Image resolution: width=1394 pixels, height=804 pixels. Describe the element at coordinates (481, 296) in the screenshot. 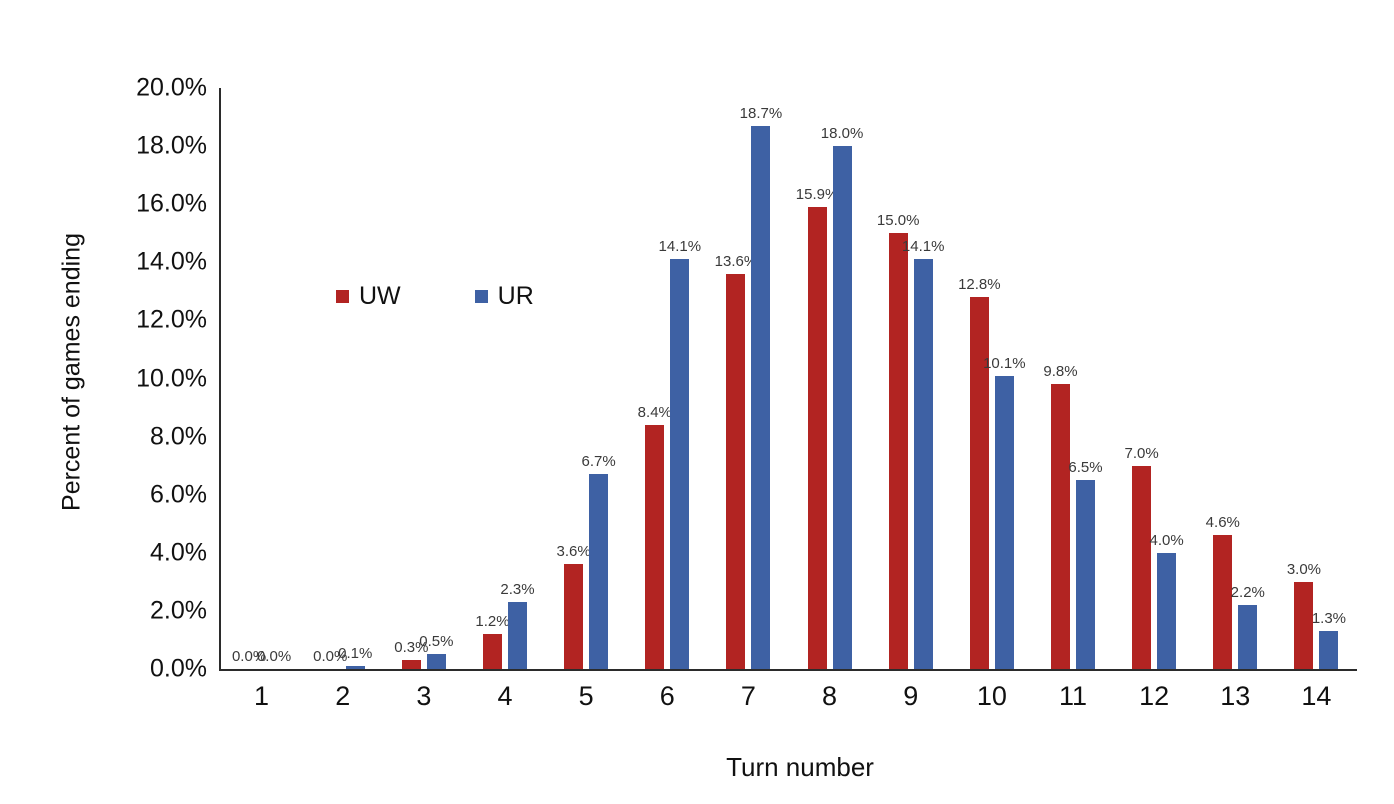

I see `legend-swatch-ur-icon` at that location.